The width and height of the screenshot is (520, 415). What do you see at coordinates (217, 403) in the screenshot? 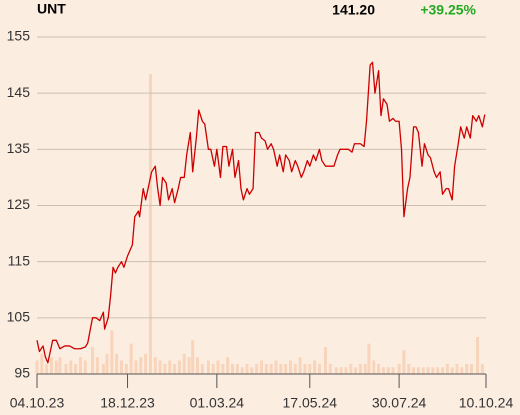
I see `x-tick-label: 01.03.24` at bounding box center [217, 403].